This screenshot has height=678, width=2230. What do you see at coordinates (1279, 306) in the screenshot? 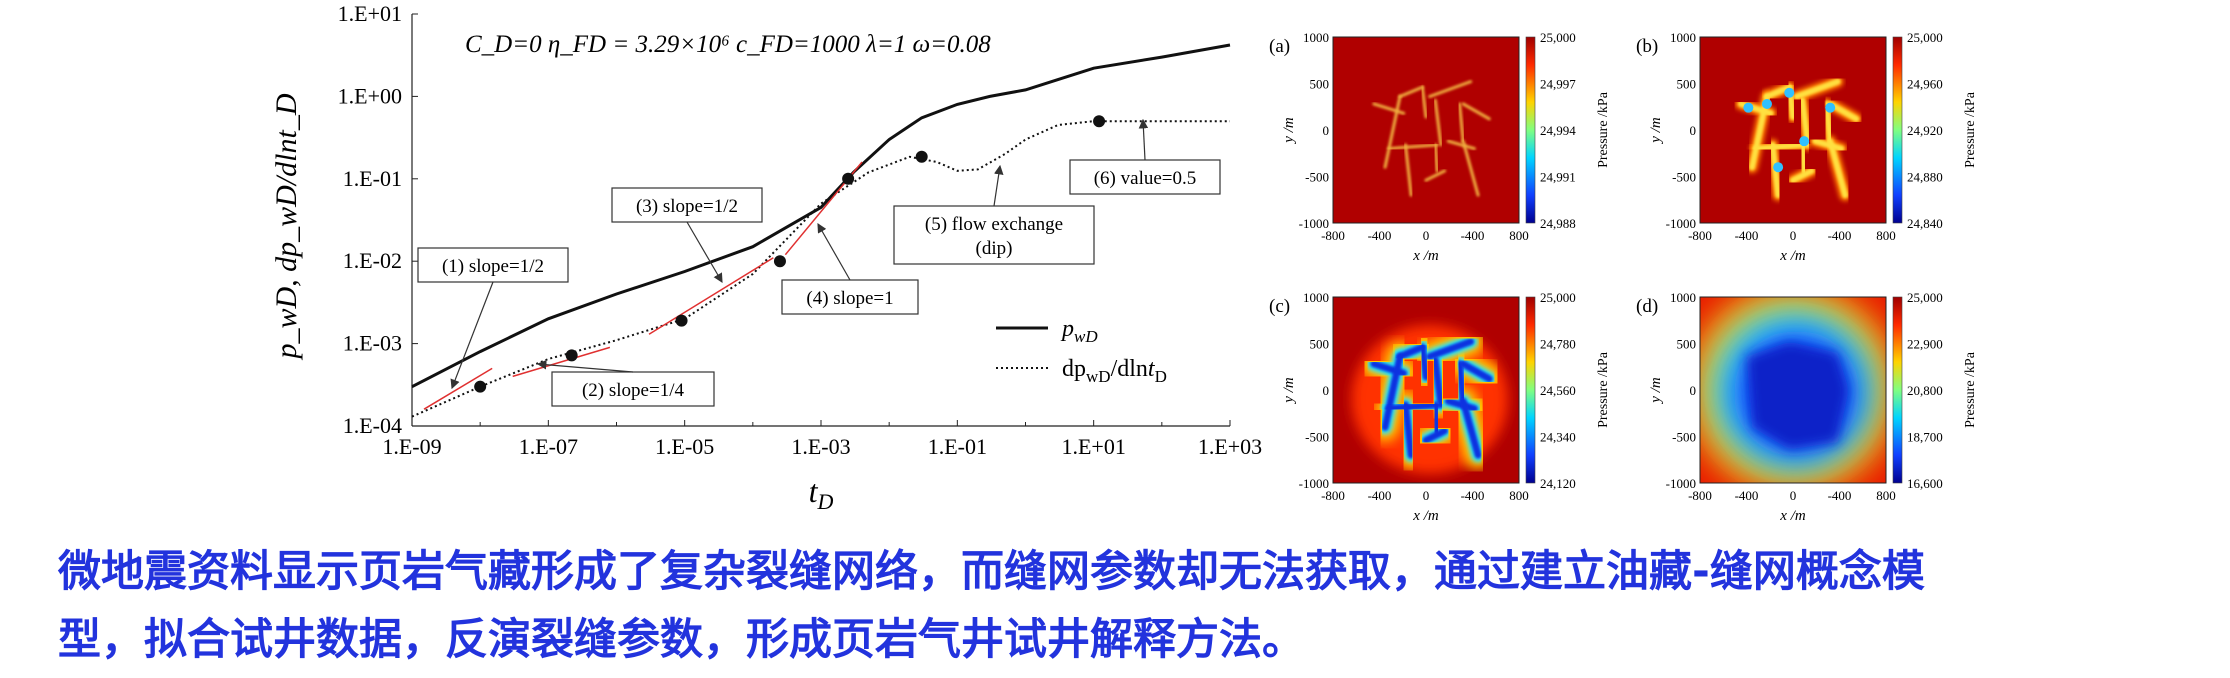
I see `panel-label: (c)` at bounding box center [1279, 306].